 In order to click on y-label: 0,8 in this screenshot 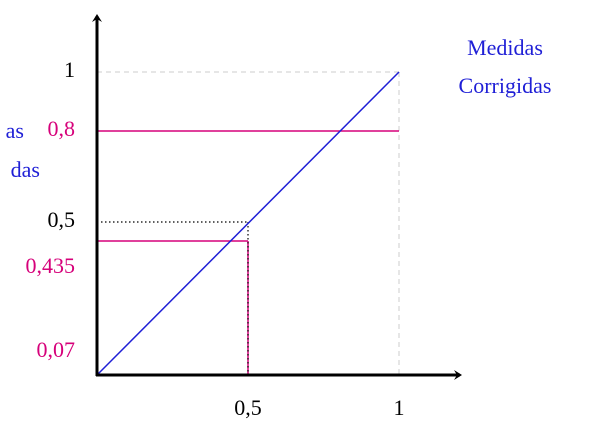, I will do `click(62, 128)`.